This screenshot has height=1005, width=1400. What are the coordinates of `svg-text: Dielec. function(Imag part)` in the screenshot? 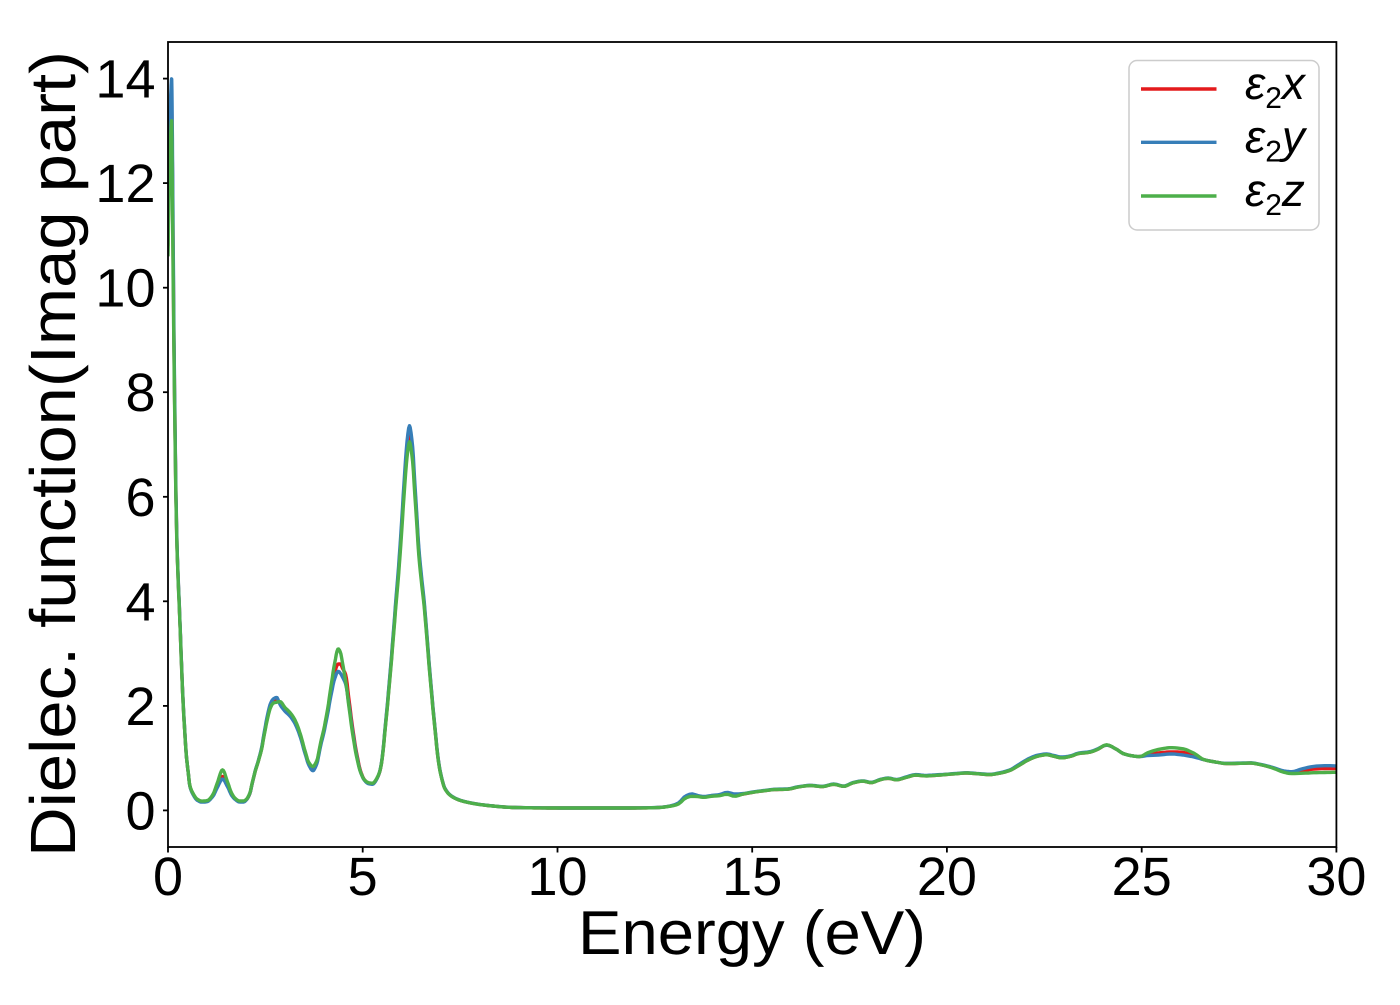 It's located at (53, 454).